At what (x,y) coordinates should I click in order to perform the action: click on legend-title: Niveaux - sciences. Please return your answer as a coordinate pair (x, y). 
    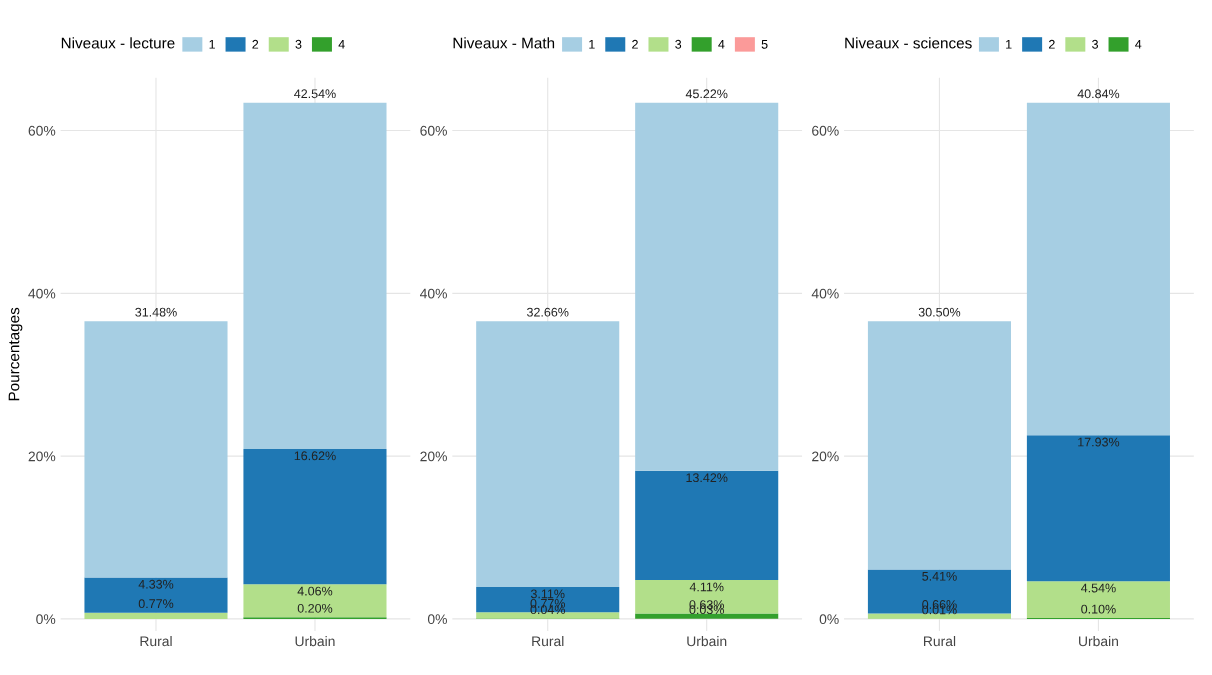
    Looking at the image, I should click on (908, 43).